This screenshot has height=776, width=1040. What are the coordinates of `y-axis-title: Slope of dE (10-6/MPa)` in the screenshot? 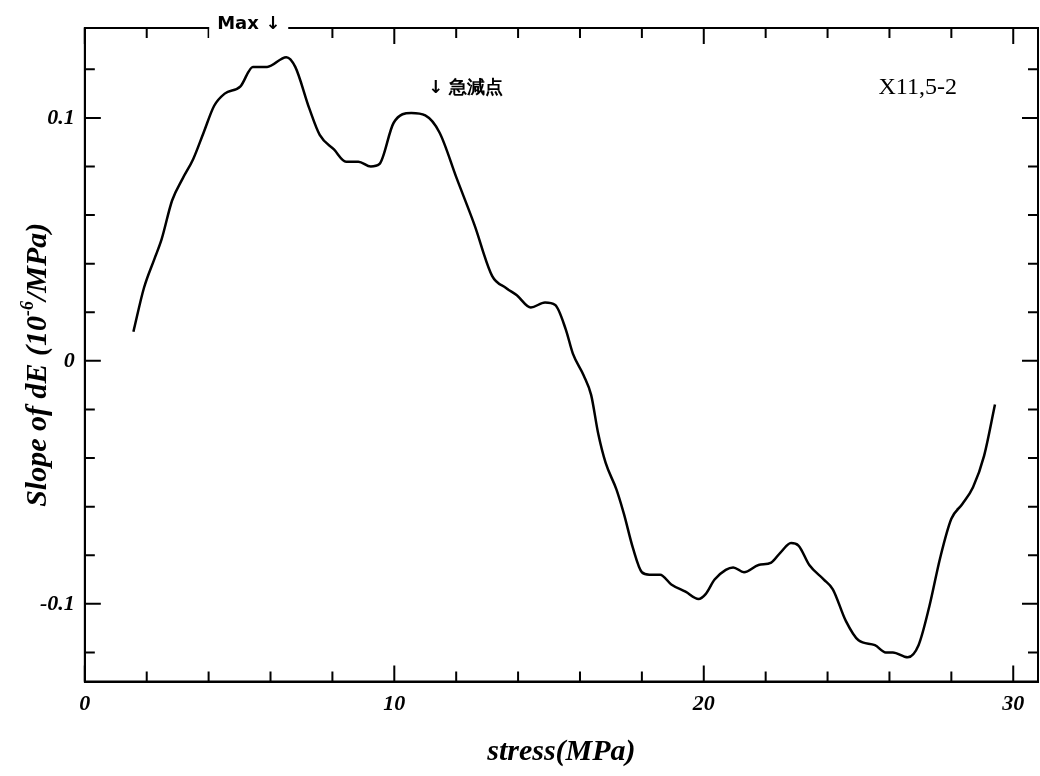 It's located at (34, 364).